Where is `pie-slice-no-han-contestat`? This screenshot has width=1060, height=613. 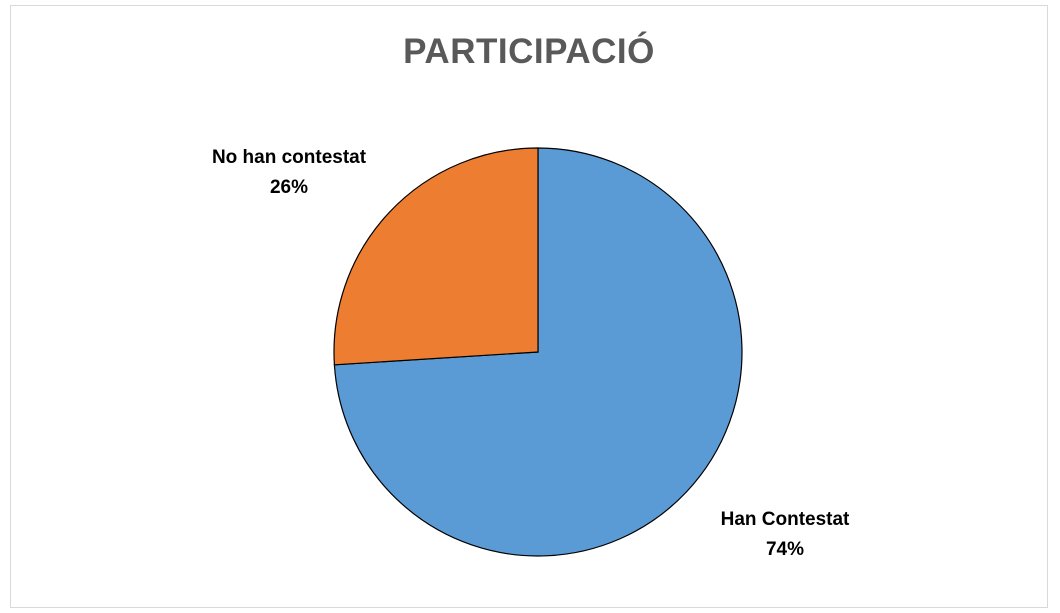 pie-slice-no-han-contestat is located at coordinates (436, 256).